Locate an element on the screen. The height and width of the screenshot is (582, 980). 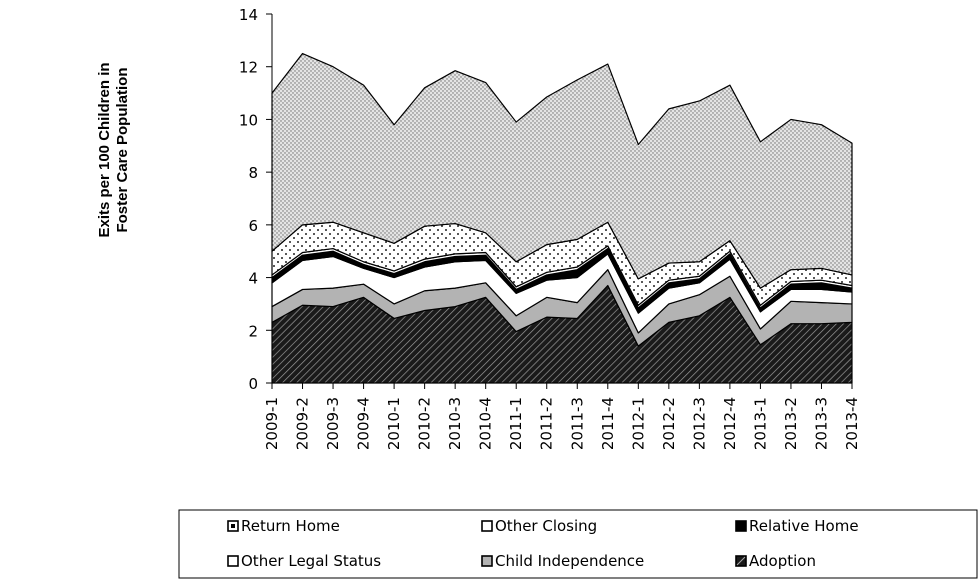
x-tick-label: 2011-4 is located at coordinates (608, 423).